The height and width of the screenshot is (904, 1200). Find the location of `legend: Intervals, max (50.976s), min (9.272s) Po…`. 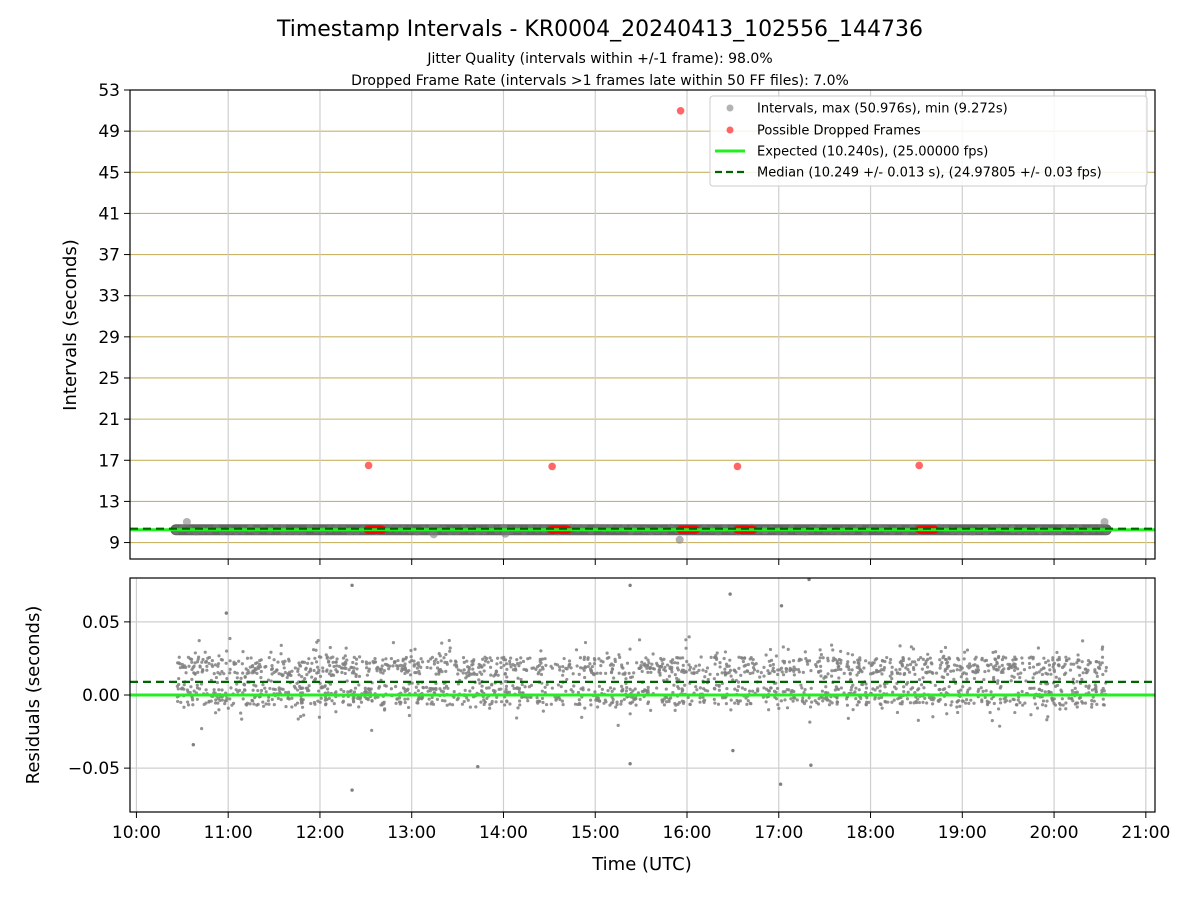

legend: Intervals, max (50.976s), min (9.272s) Po… is located at coordinates (928, 141).